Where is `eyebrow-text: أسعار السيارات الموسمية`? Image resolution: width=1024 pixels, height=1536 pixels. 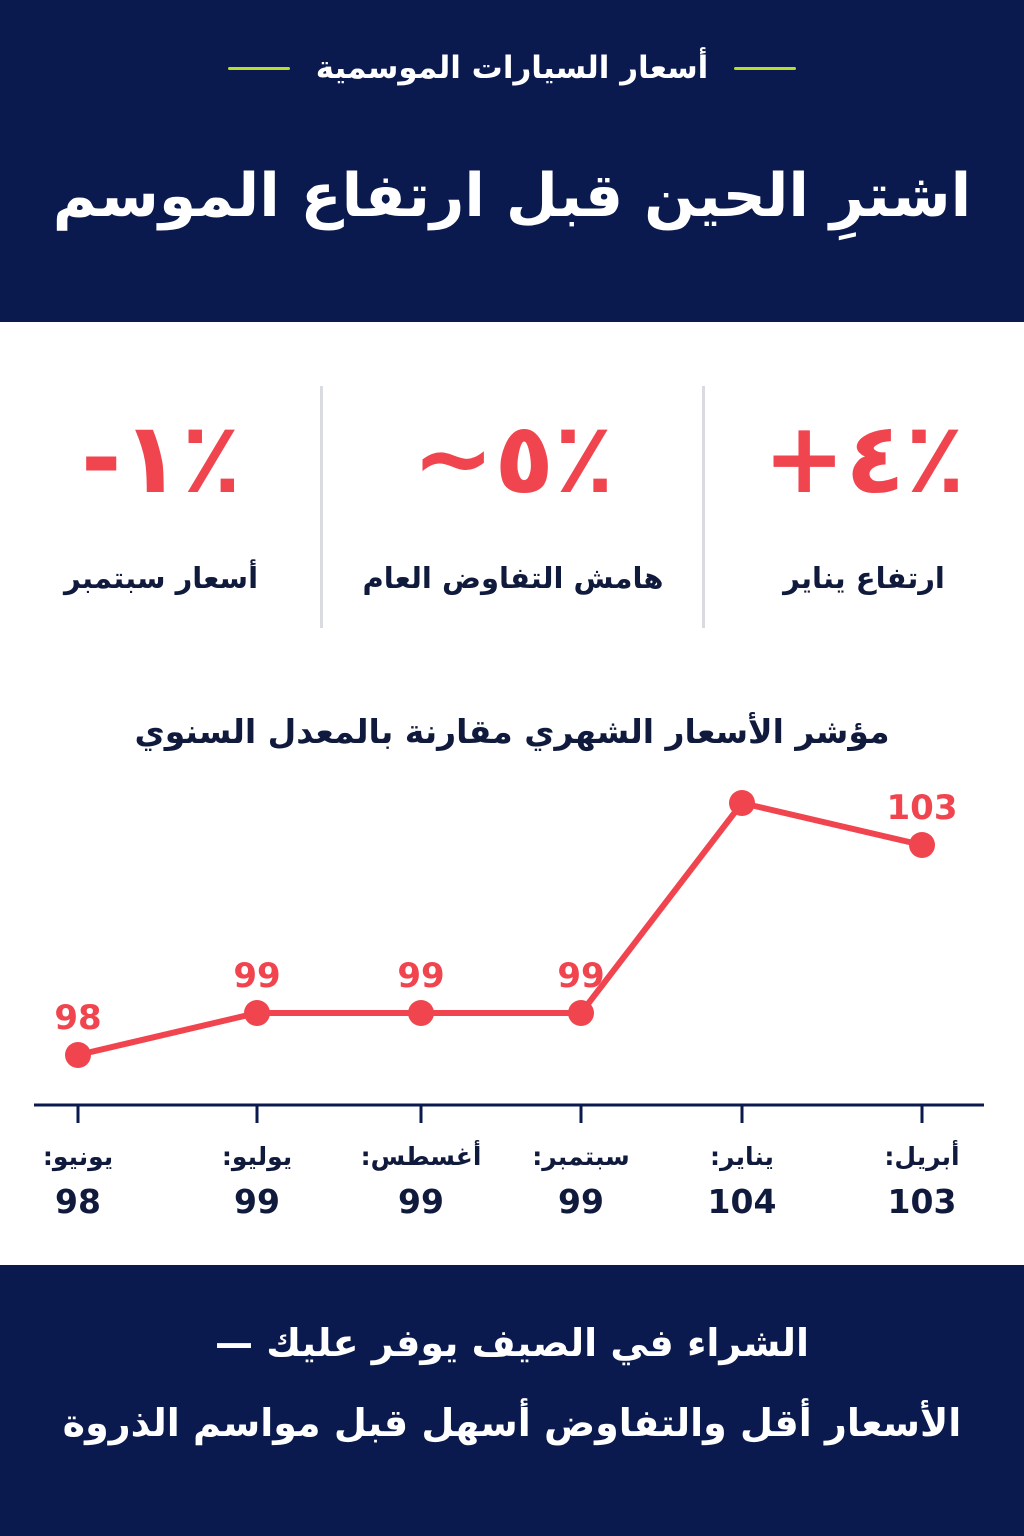
eyebrow-text: أسعار السيارات الموسمية is located at coordinates (512, 68).